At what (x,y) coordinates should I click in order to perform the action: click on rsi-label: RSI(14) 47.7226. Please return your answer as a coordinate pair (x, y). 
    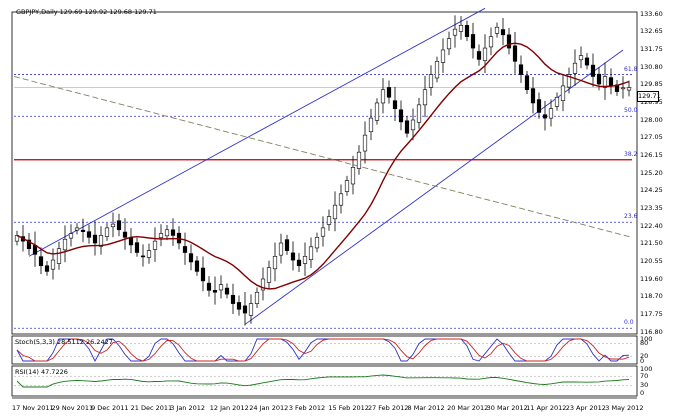
    Looking at the image, I should click on (41, 372).